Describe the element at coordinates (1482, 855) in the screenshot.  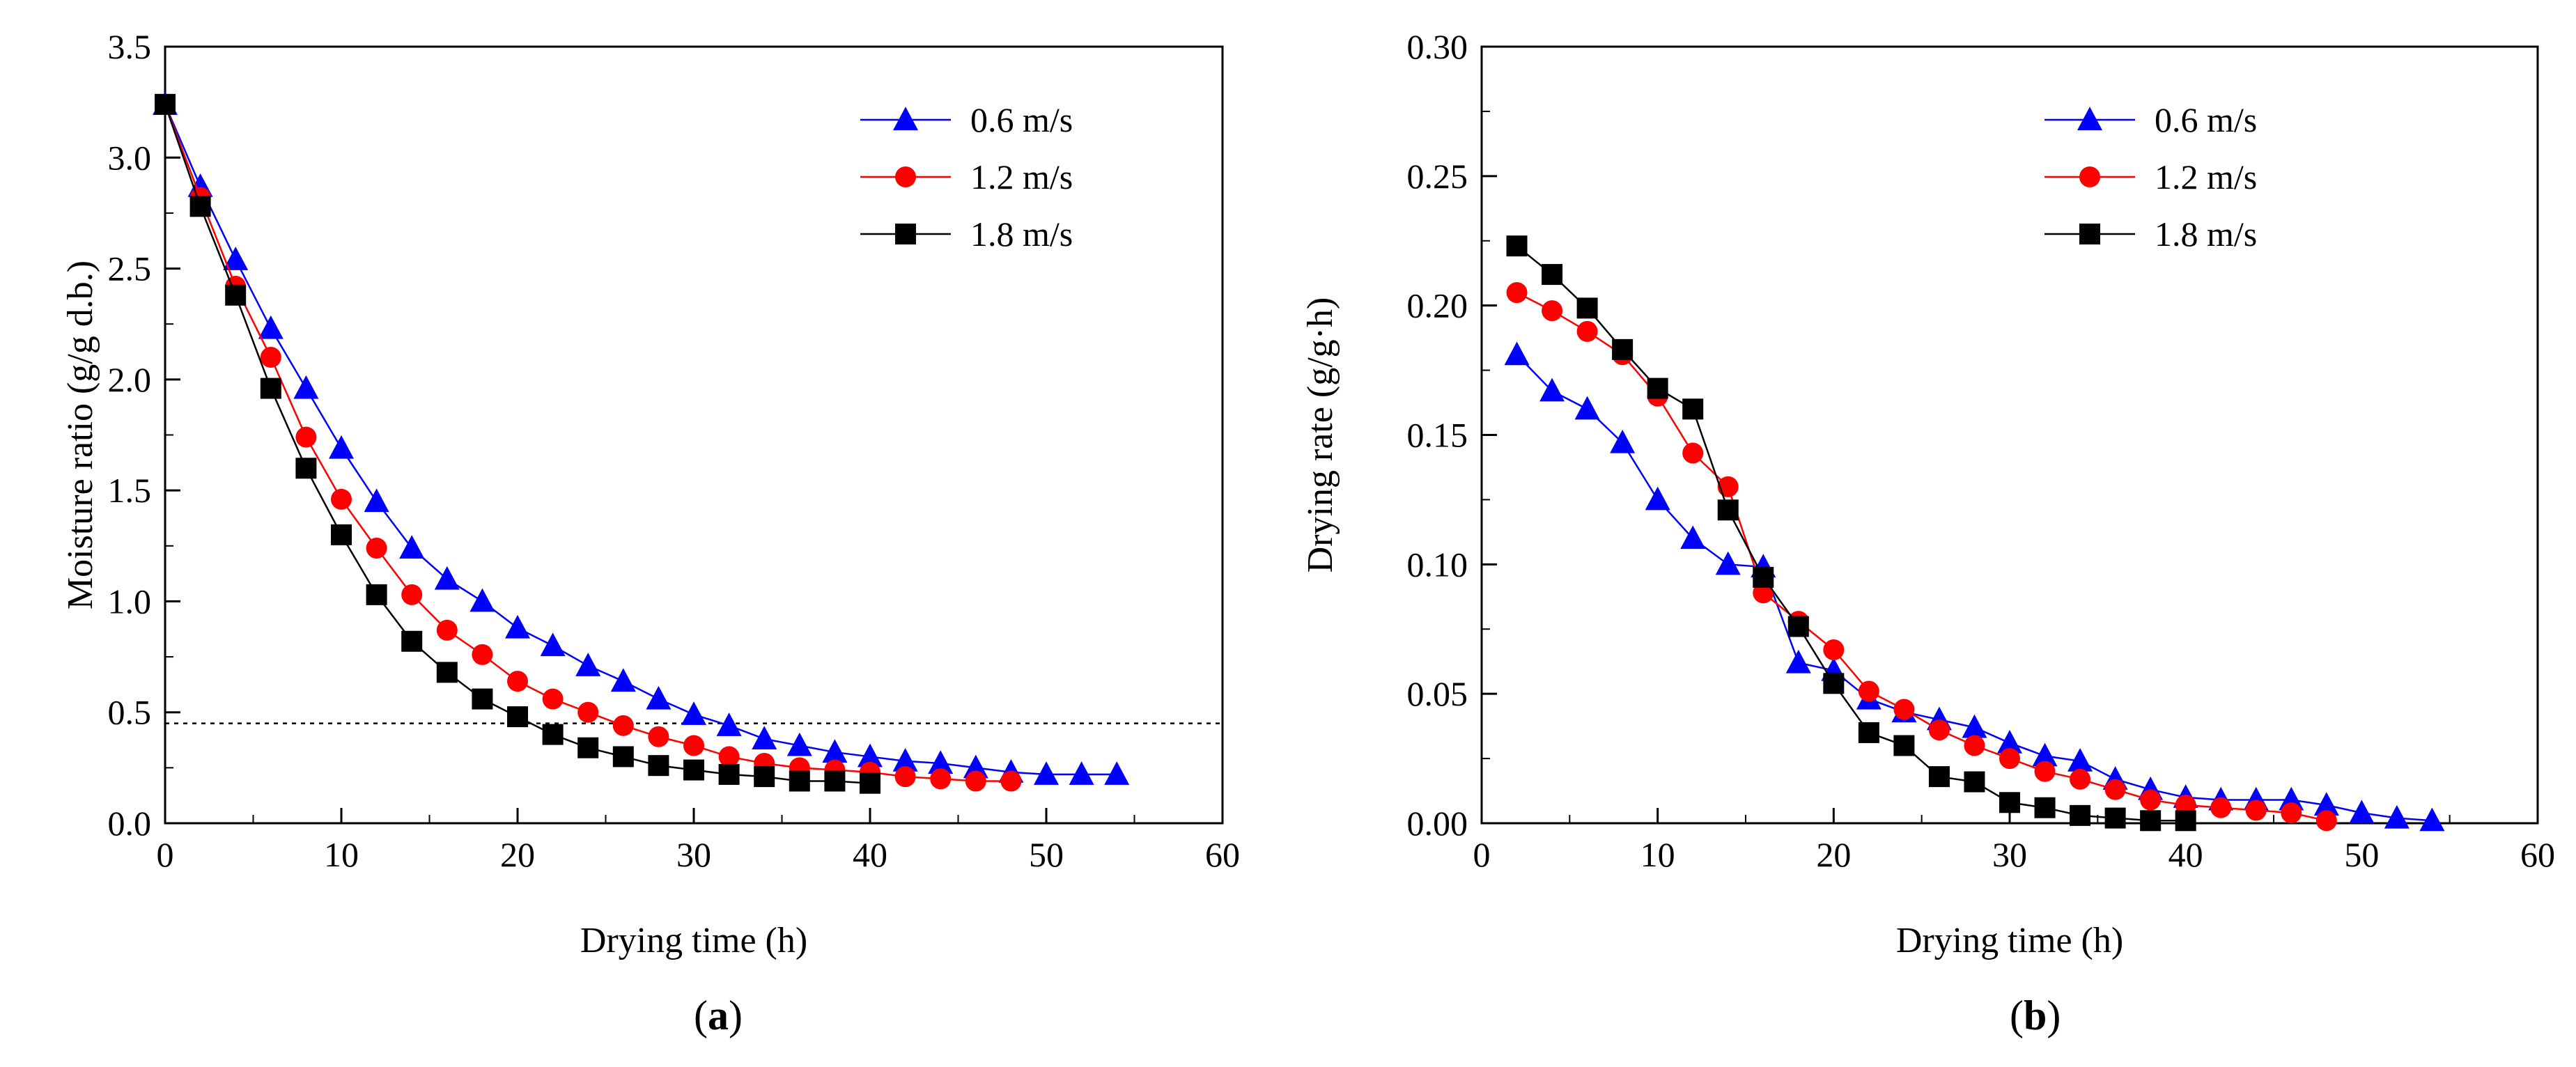
I see `x-tick-label: 0` at that location.